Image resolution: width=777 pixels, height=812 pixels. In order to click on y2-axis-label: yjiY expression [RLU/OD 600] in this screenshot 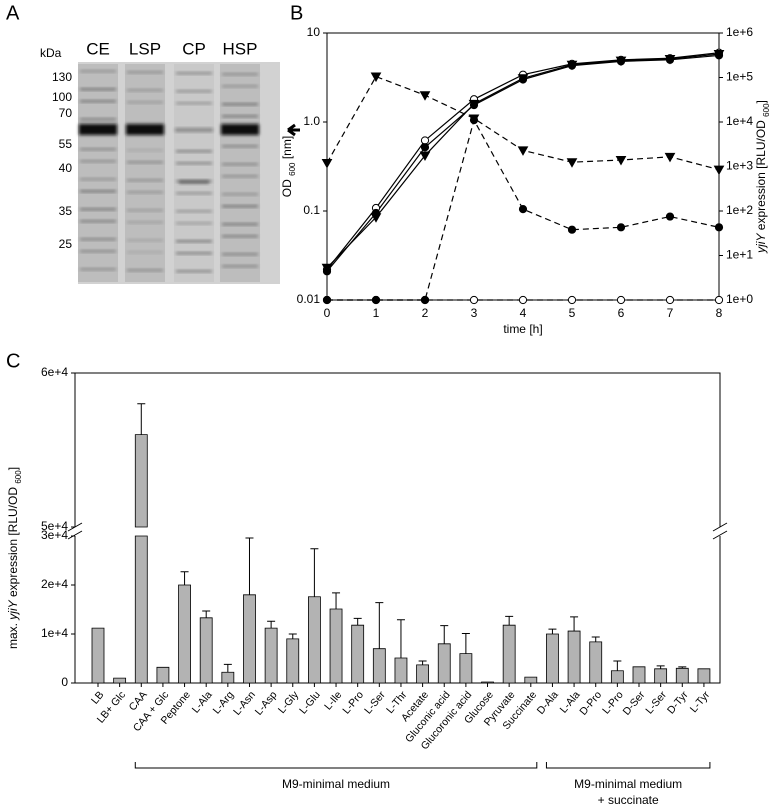, I will do `click(762, 177)`.